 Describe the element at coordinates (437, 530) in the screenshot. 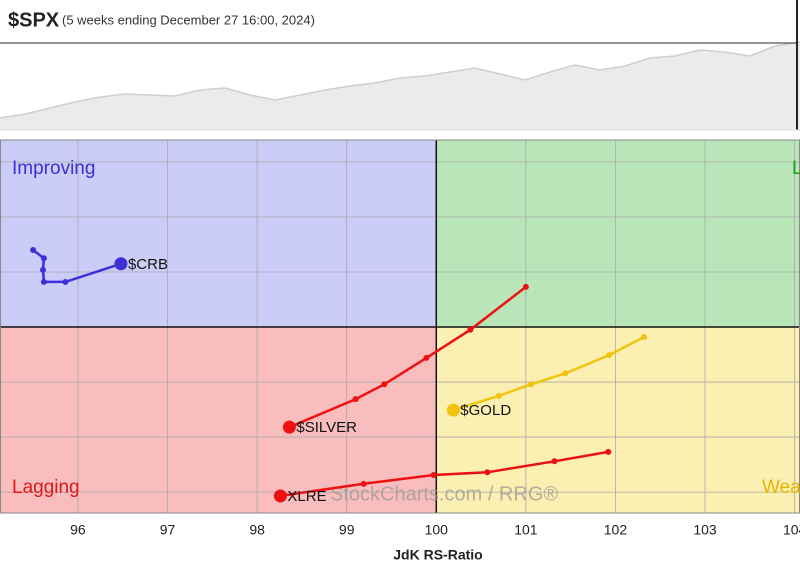

I see `x-tick-label: 100` at that location.